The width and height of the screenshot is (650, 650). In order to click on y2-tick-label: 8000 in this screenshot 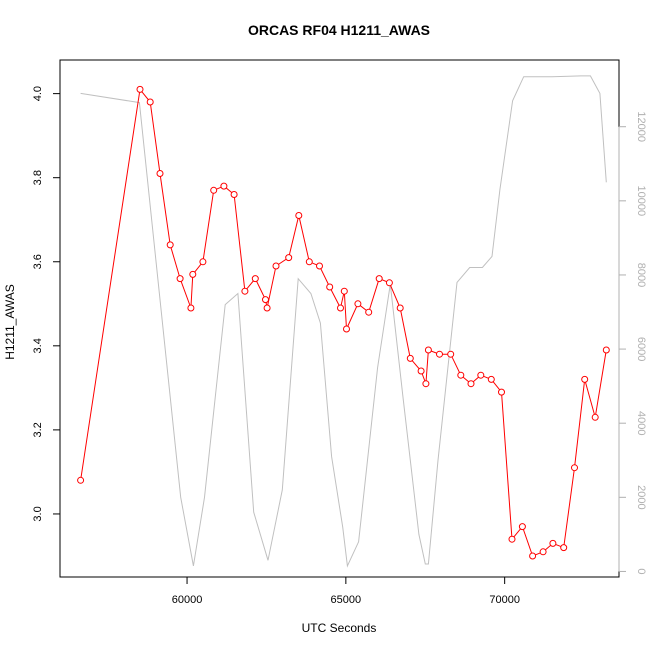, I will do `click(641, 275)`.